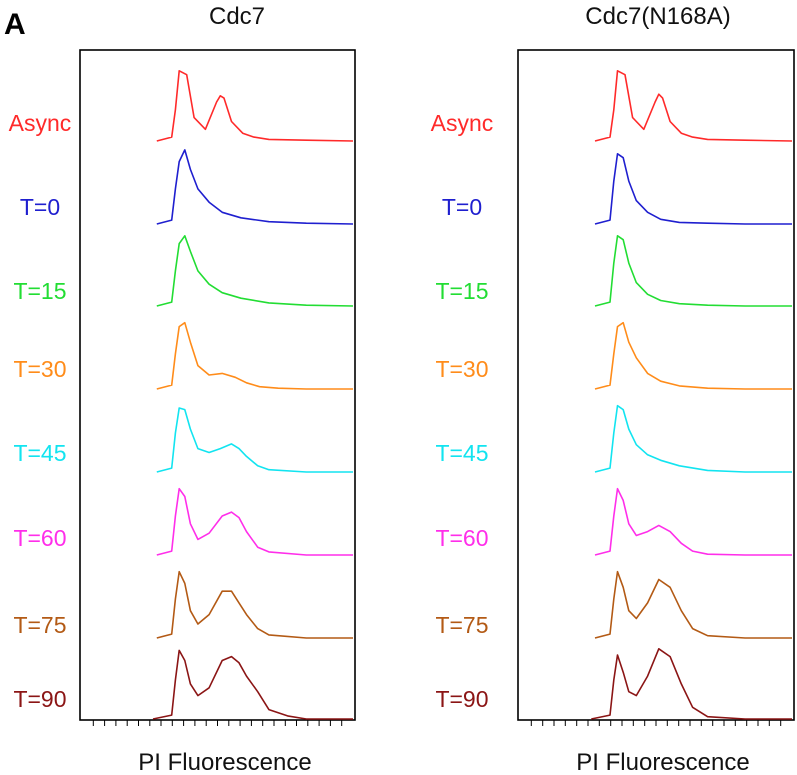 The width and height of the screenshot is (797, 775). Describe the element at coordinates (237, 16) in the screenshot. I see `panel-title: Cdc7` at that location.